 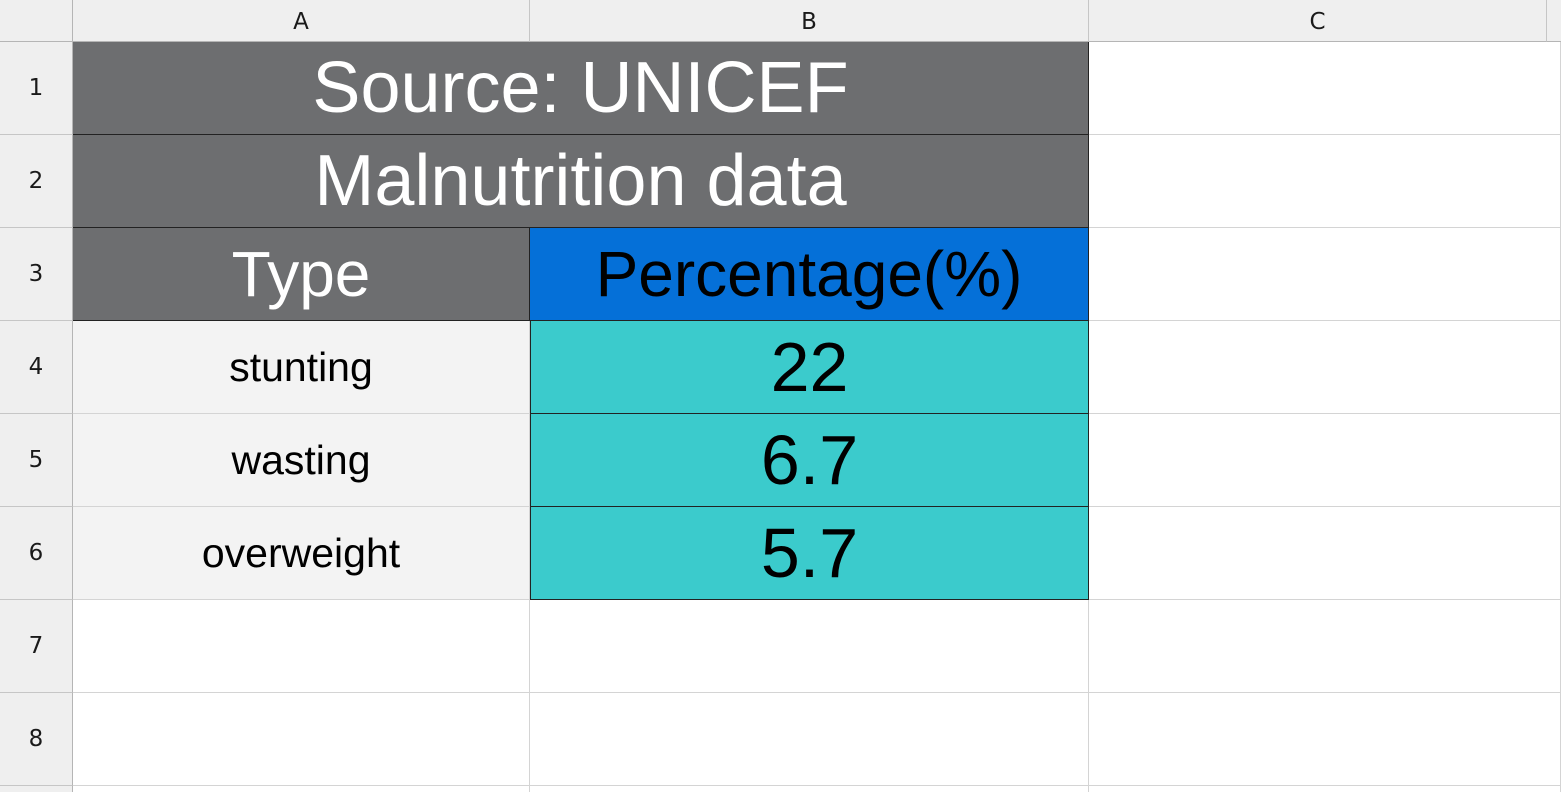 I want to click on cell-c9-partial, so click(x=1325, y=789).